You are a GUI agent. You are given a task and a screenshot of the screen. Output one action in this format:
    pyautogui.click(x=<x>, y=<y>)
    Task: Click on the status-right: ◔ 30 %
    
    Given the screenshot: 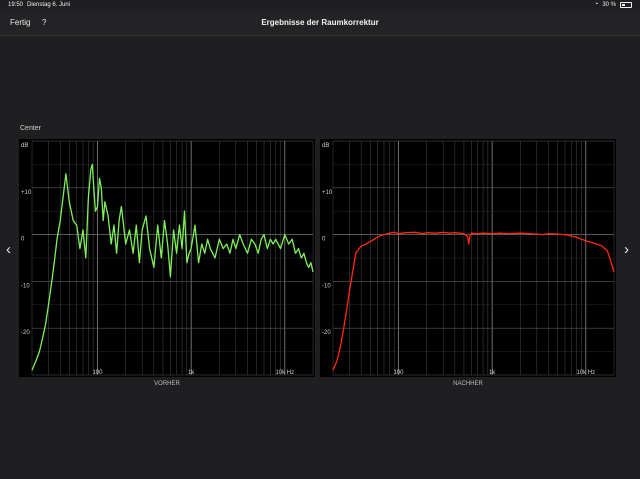 What is the action you would take?
    pyautogui.click(x=613, y=4)
    